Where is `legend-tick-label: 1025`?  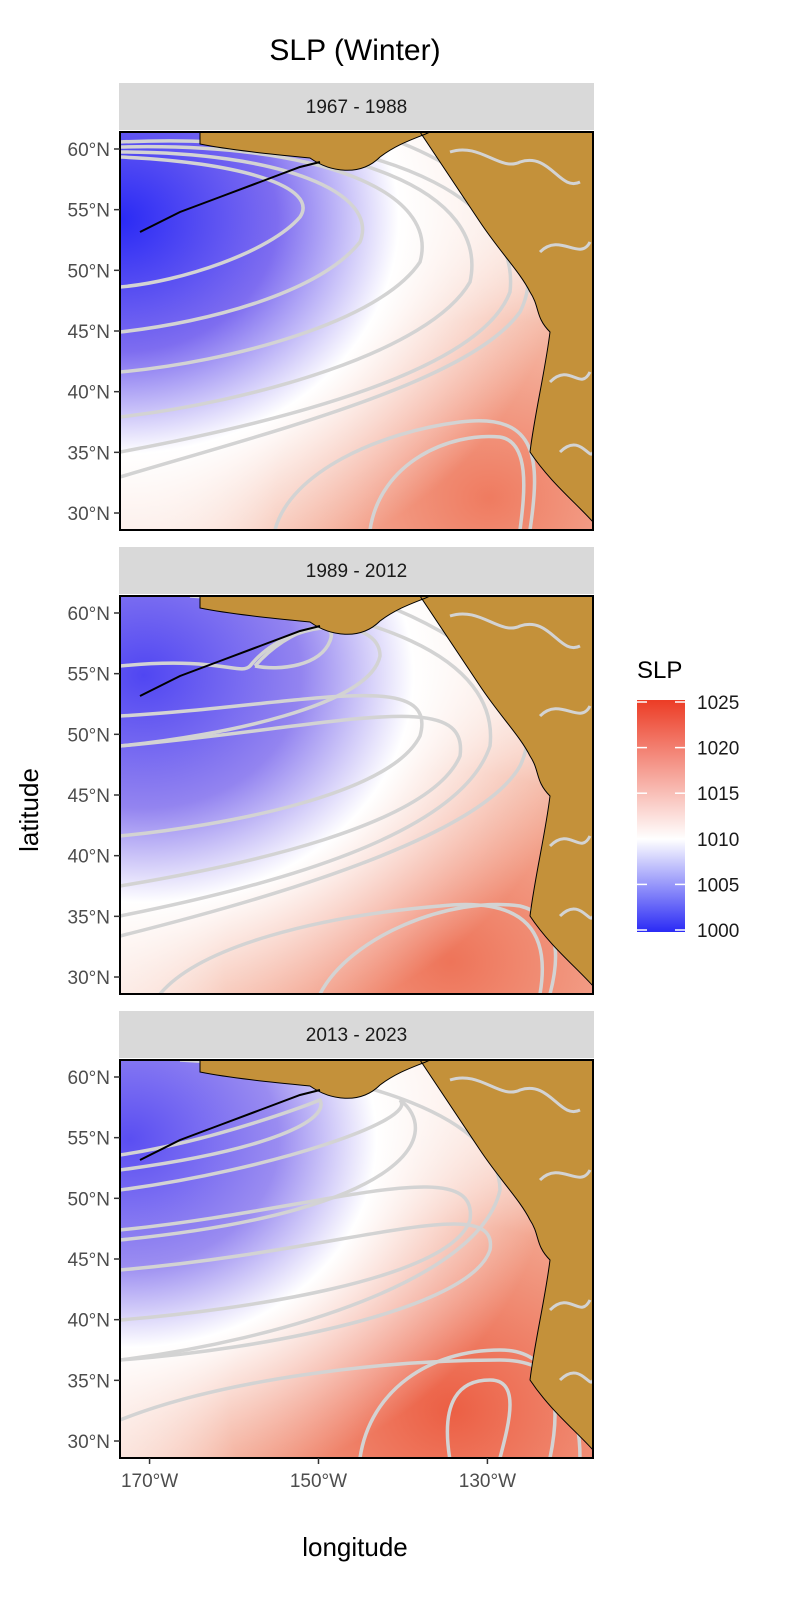
legend-tick-label: 1025 is located at coordinates (718, 703).